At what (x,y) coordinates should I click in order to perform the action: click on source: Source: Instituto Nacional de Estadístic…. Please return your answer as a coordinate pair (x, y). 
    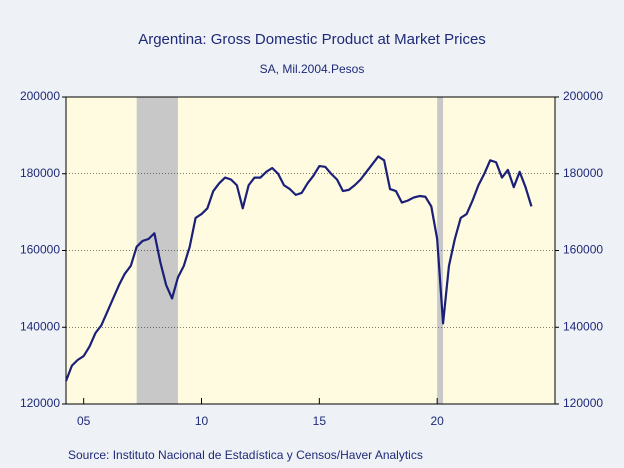
    Looking at the image, I should click on (245, 455).